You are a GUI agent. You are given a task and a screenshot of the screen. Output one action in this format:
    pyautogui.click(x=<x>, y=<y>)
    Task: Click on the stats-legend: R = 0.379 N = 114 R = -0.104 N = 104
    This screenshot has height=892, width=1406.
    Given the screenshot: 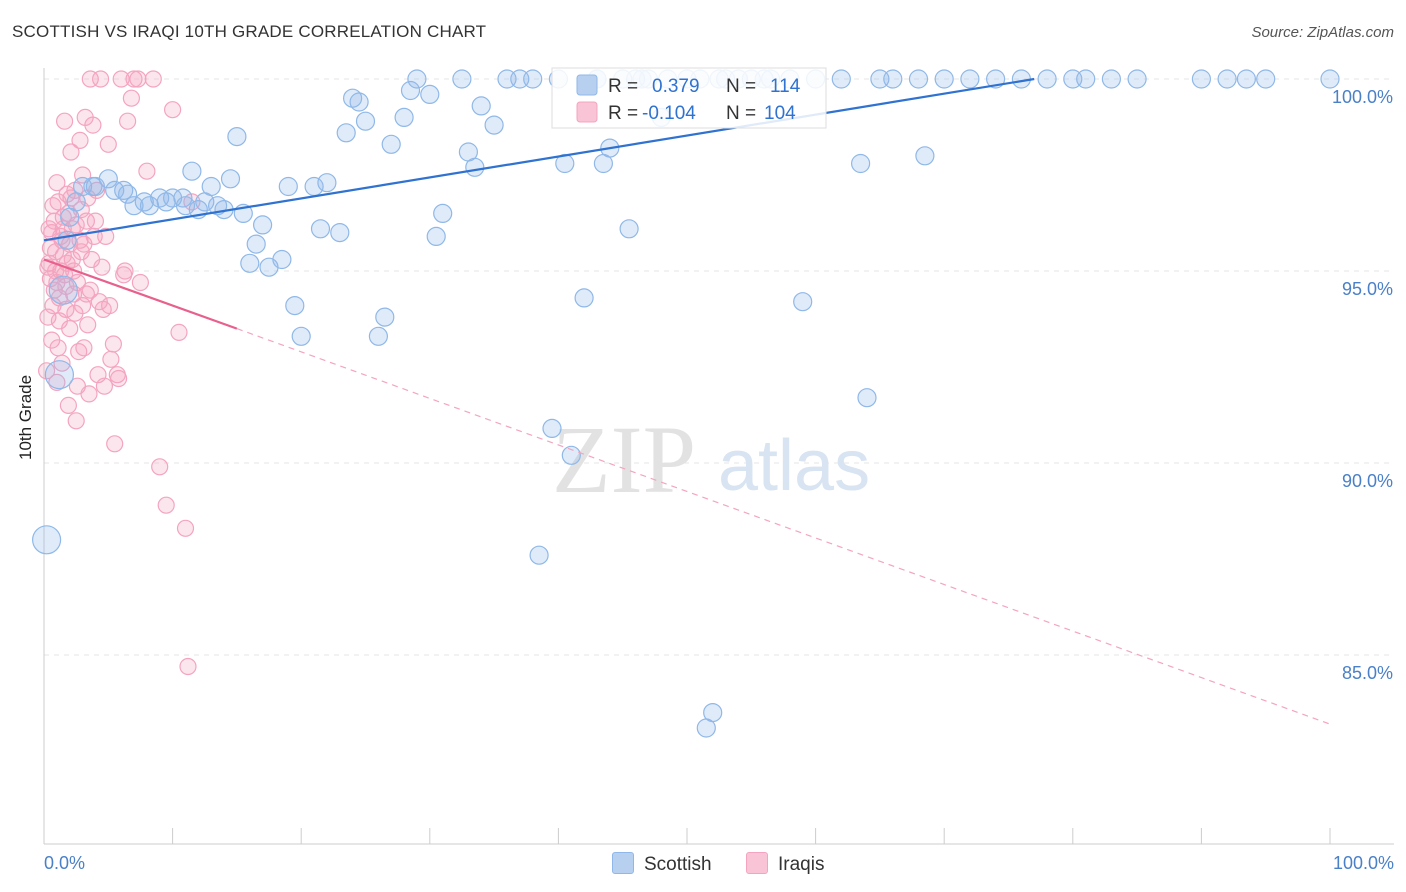 What is the action you would take?
    pyautogui.click(x=689, y=98)
    